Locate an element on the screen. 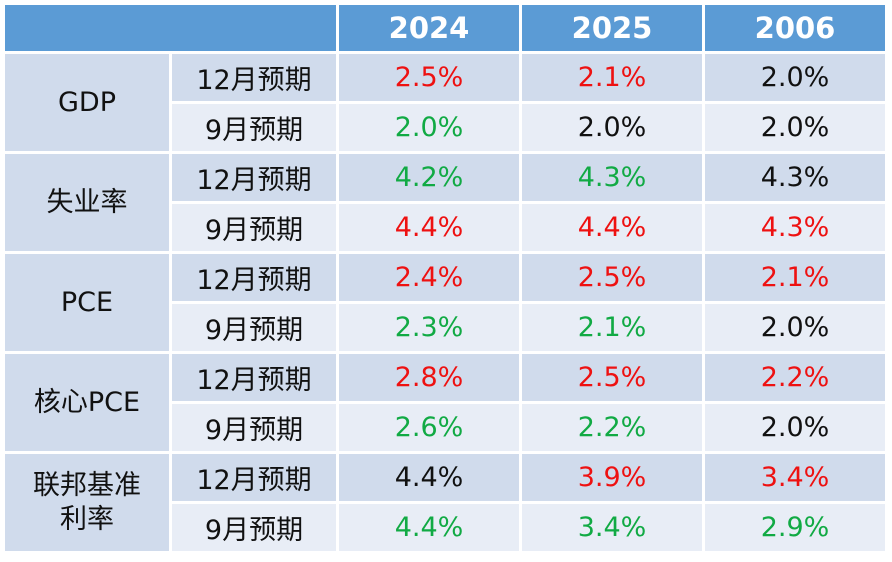 The height and width of the screenshot is (562, 892). table-row: 9月预期 4.4% 4.4% 4.3% is located at coordinates (445, 227).